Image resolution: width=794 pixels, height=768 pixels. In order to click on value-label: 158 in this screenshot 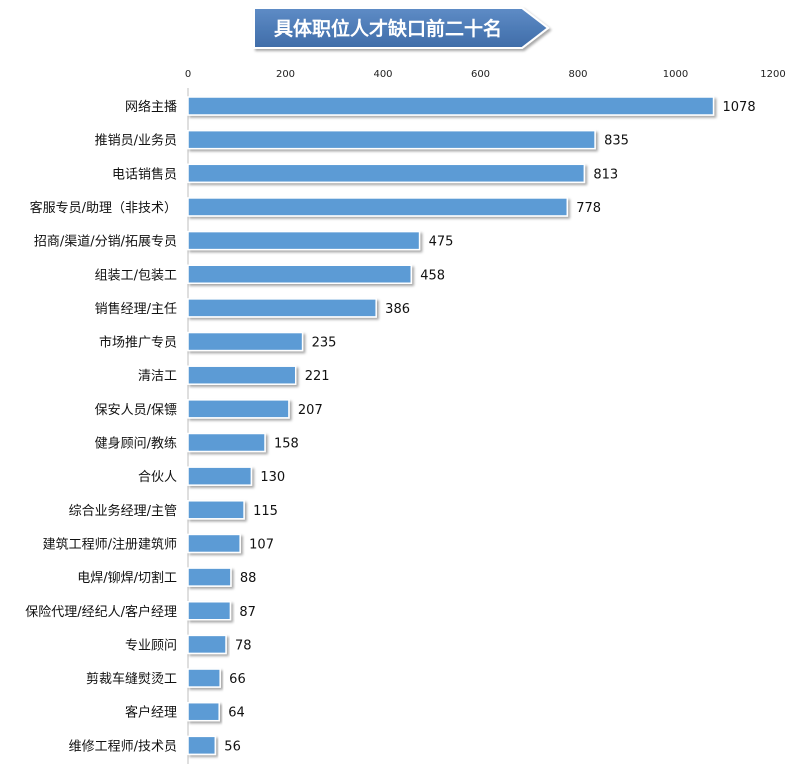, I will do `click(286, 444)`.